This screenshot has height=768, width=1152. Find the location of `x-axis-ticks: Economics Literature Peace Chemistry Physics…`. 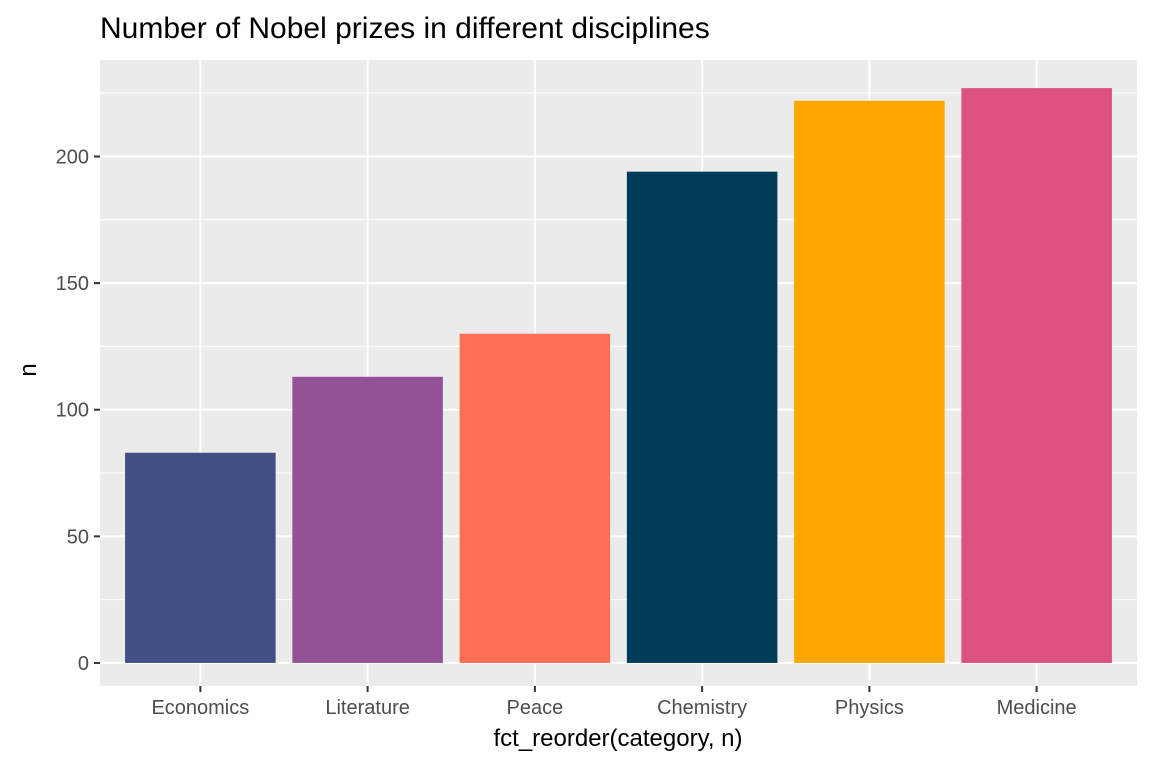

x-axis-ticks: Economics Literature Peace Chemistry Physics… is located at coordinates (614, 702).